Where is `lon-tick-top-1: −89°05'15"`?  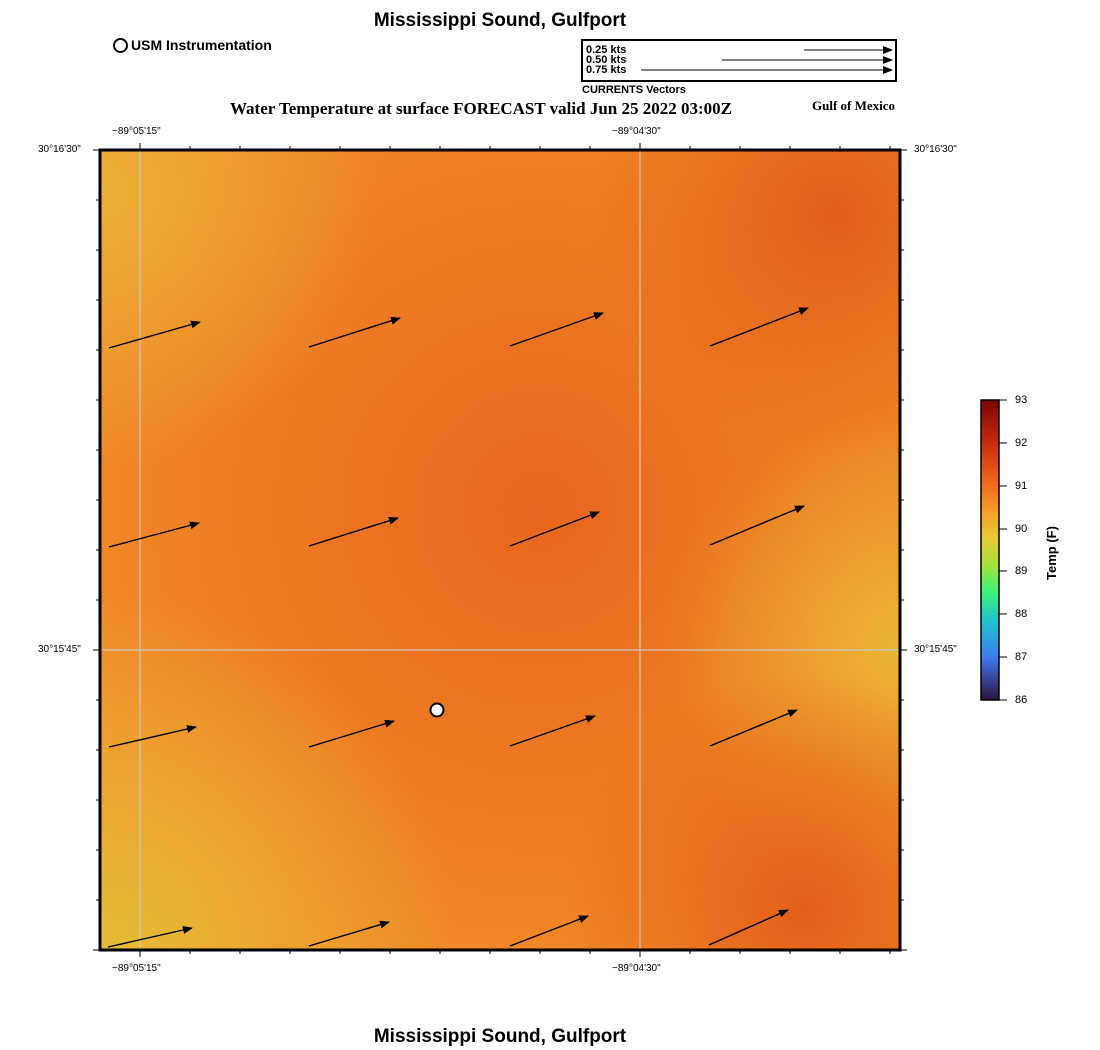
lon-tick-top-1: −89°05'15" is located at coordinates (136, 131).